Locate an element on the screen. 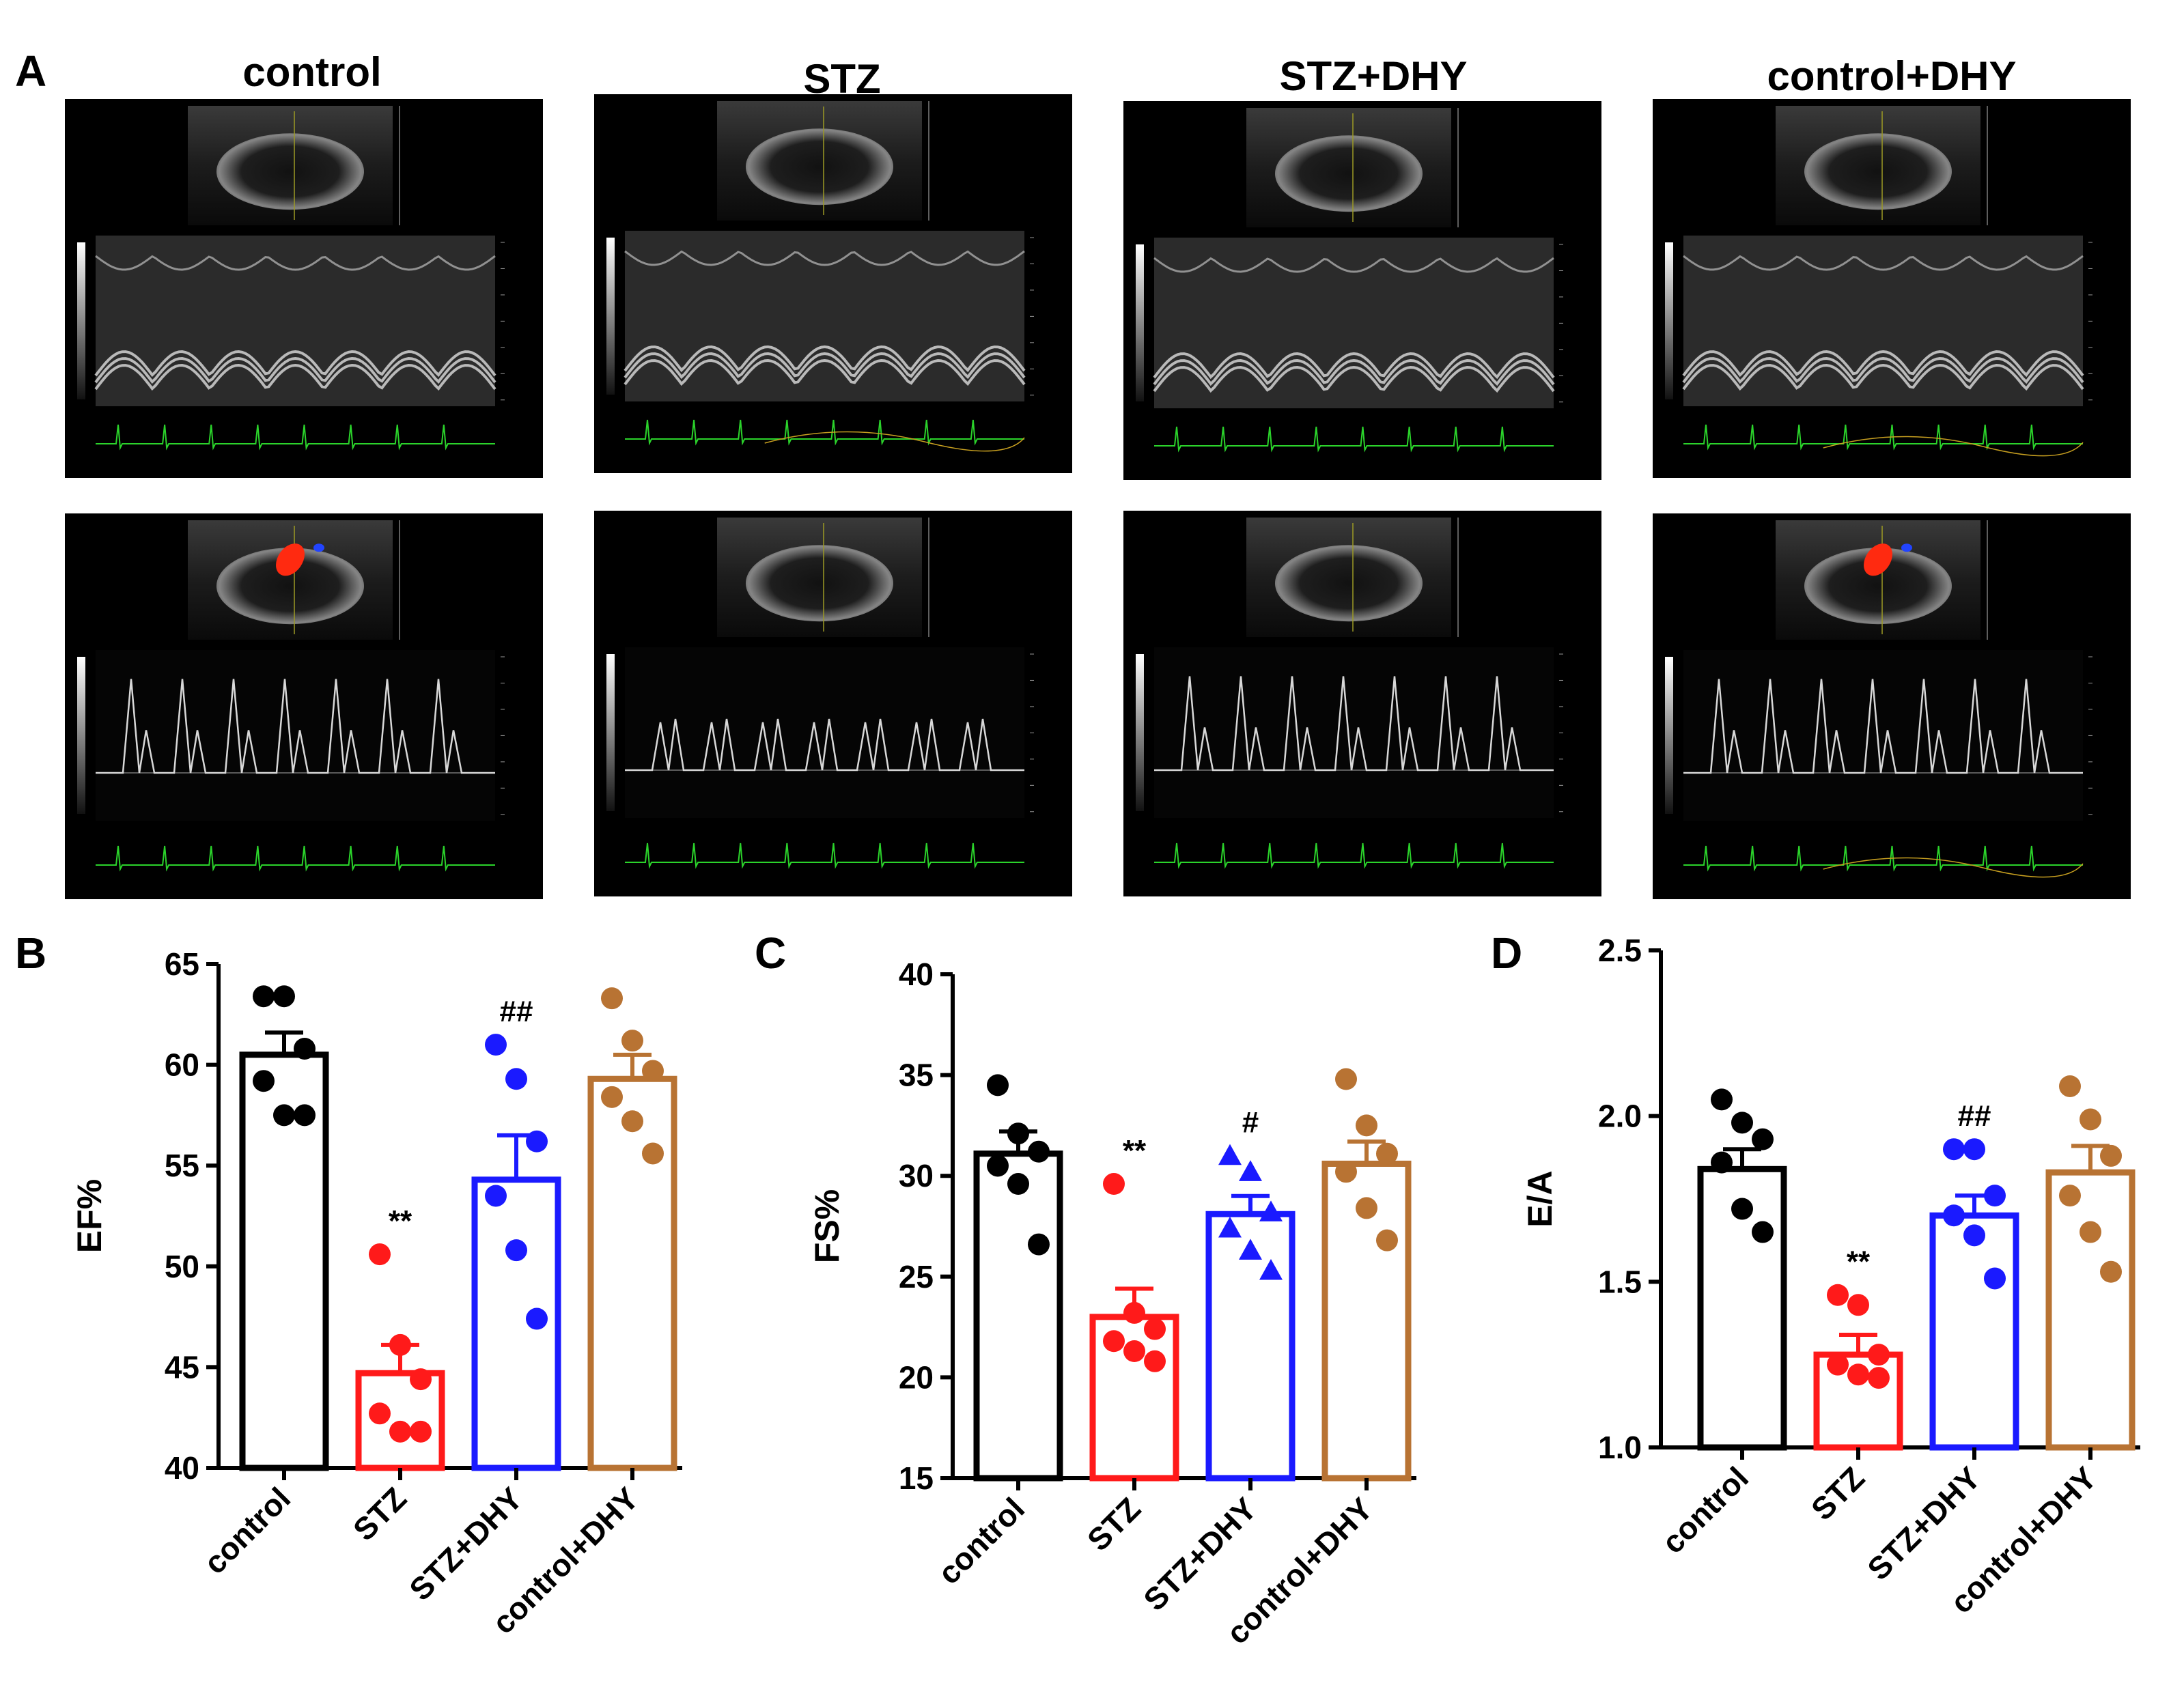  y-tick-label: 2.5 is located at coordinates (1620, 950).